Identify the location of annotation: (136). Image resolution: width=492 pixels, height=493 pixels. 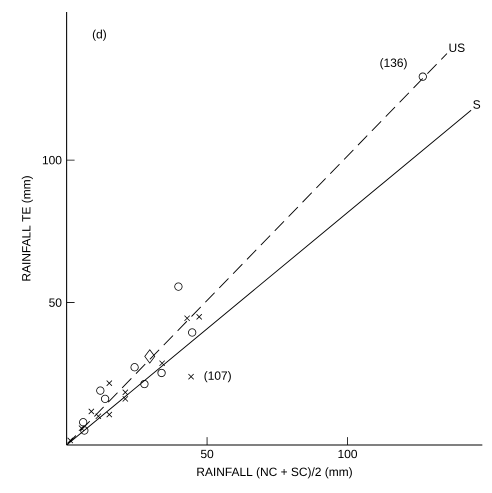
(393, 64).